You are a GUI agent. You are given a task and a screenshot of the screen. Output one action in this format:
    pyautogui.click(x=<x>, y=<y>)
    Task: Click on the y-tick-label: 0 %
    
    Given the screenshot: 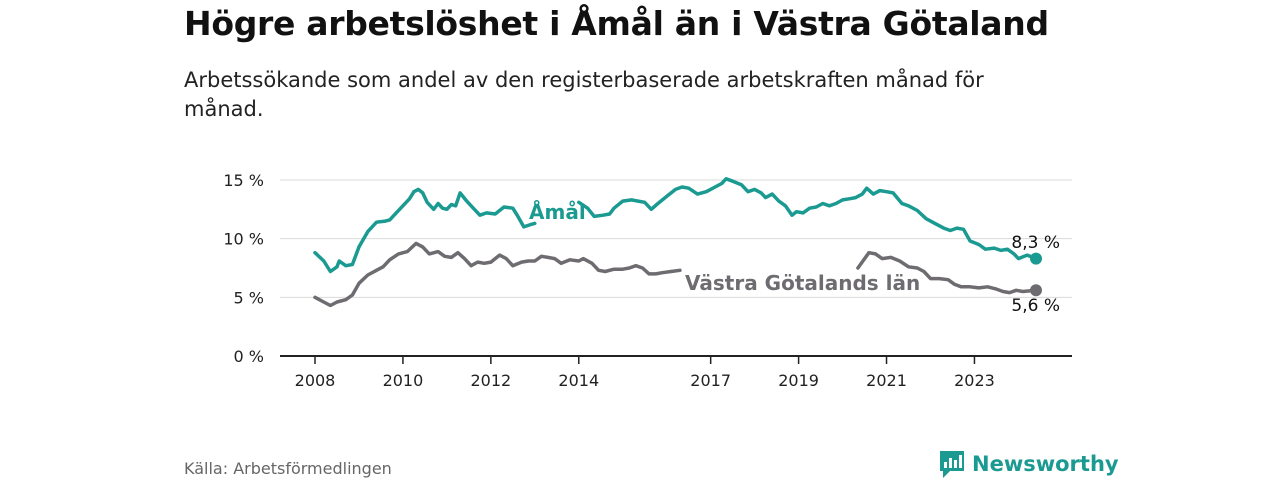 What is the action you would take?
    pyautogui.click(x=249, y=356)
    